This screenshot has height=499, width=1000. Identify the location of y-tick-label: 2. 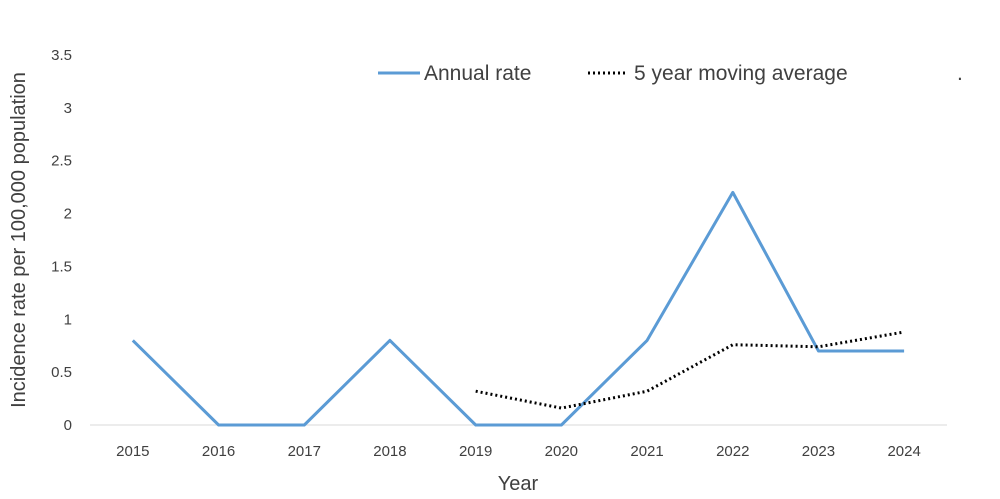
(68, 214).